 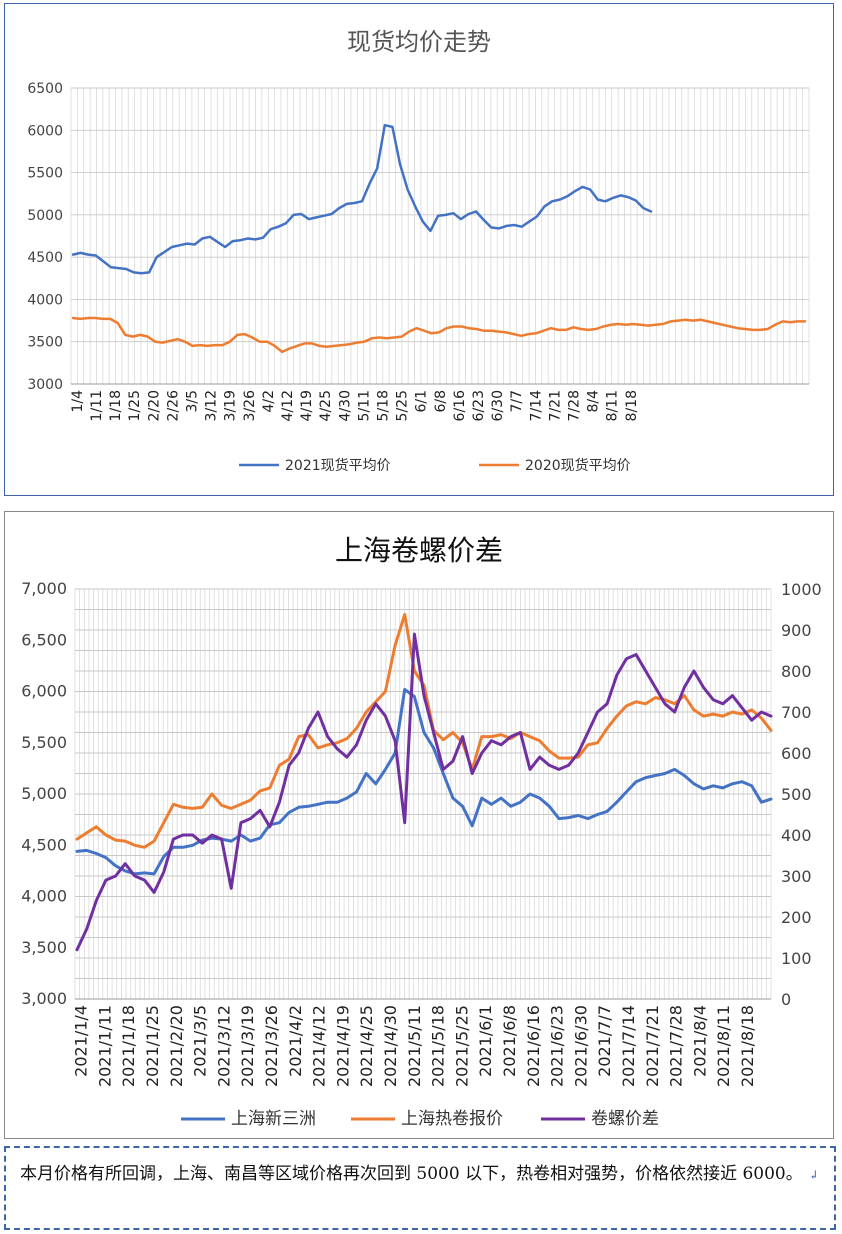 I want to click on x-axis-tick-label: 2021/4/19, so click(x=342, y=1046).